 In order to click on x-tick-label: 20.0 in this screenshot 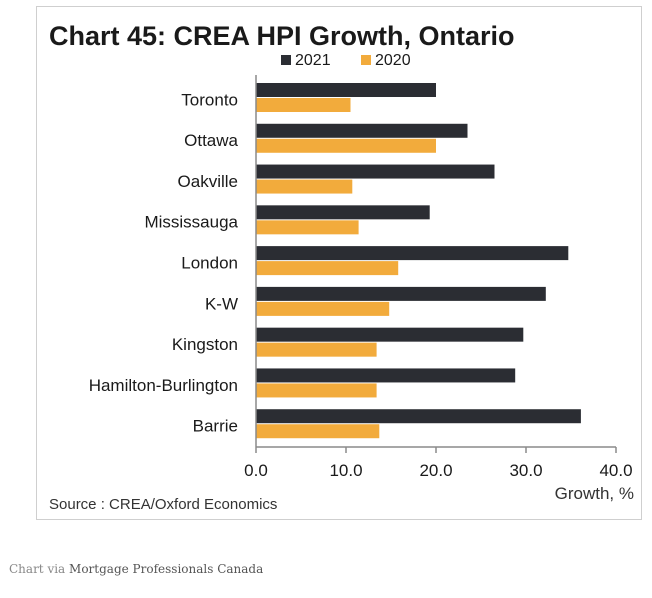, I will do `click(435, 470)`.